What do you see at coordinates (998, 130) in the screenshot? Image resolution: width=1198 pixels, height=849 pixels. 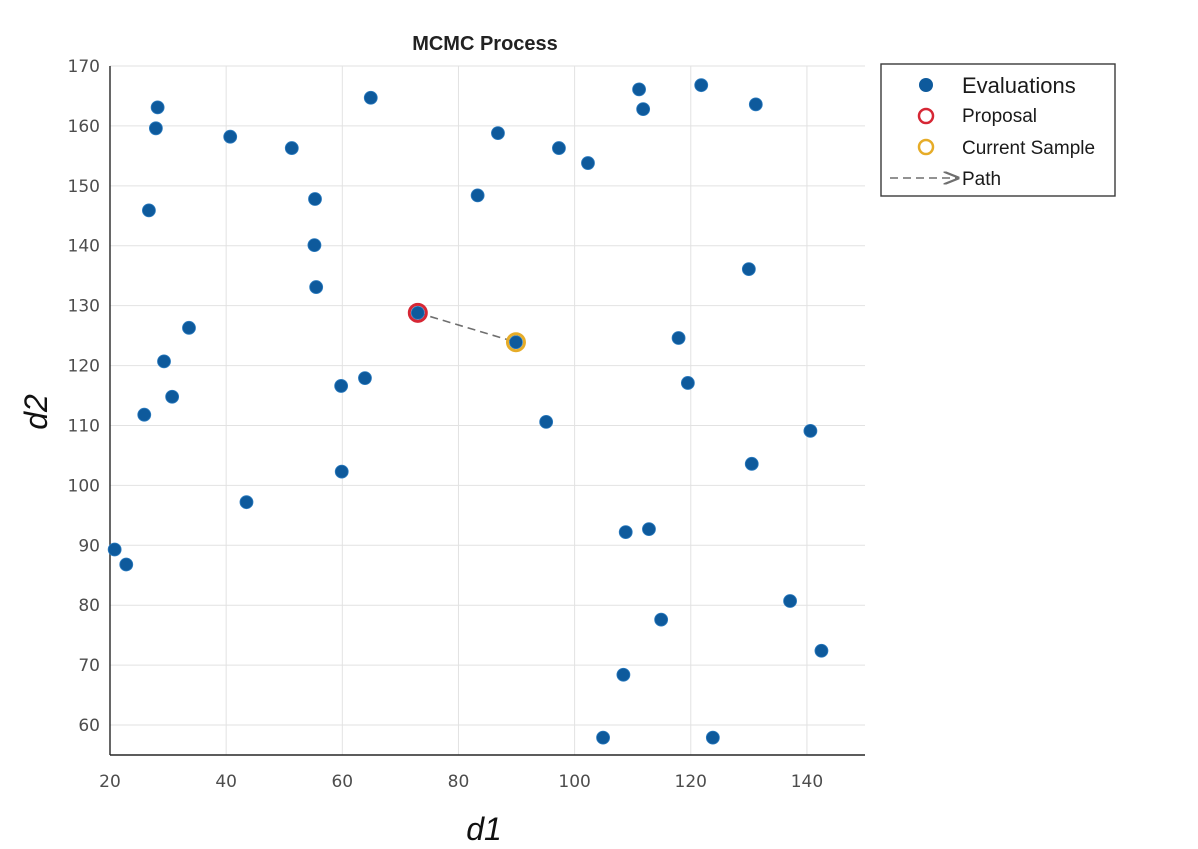 I see `legend: Evaluations Proposal Current Sample Path` at bounding box center [998, 130].